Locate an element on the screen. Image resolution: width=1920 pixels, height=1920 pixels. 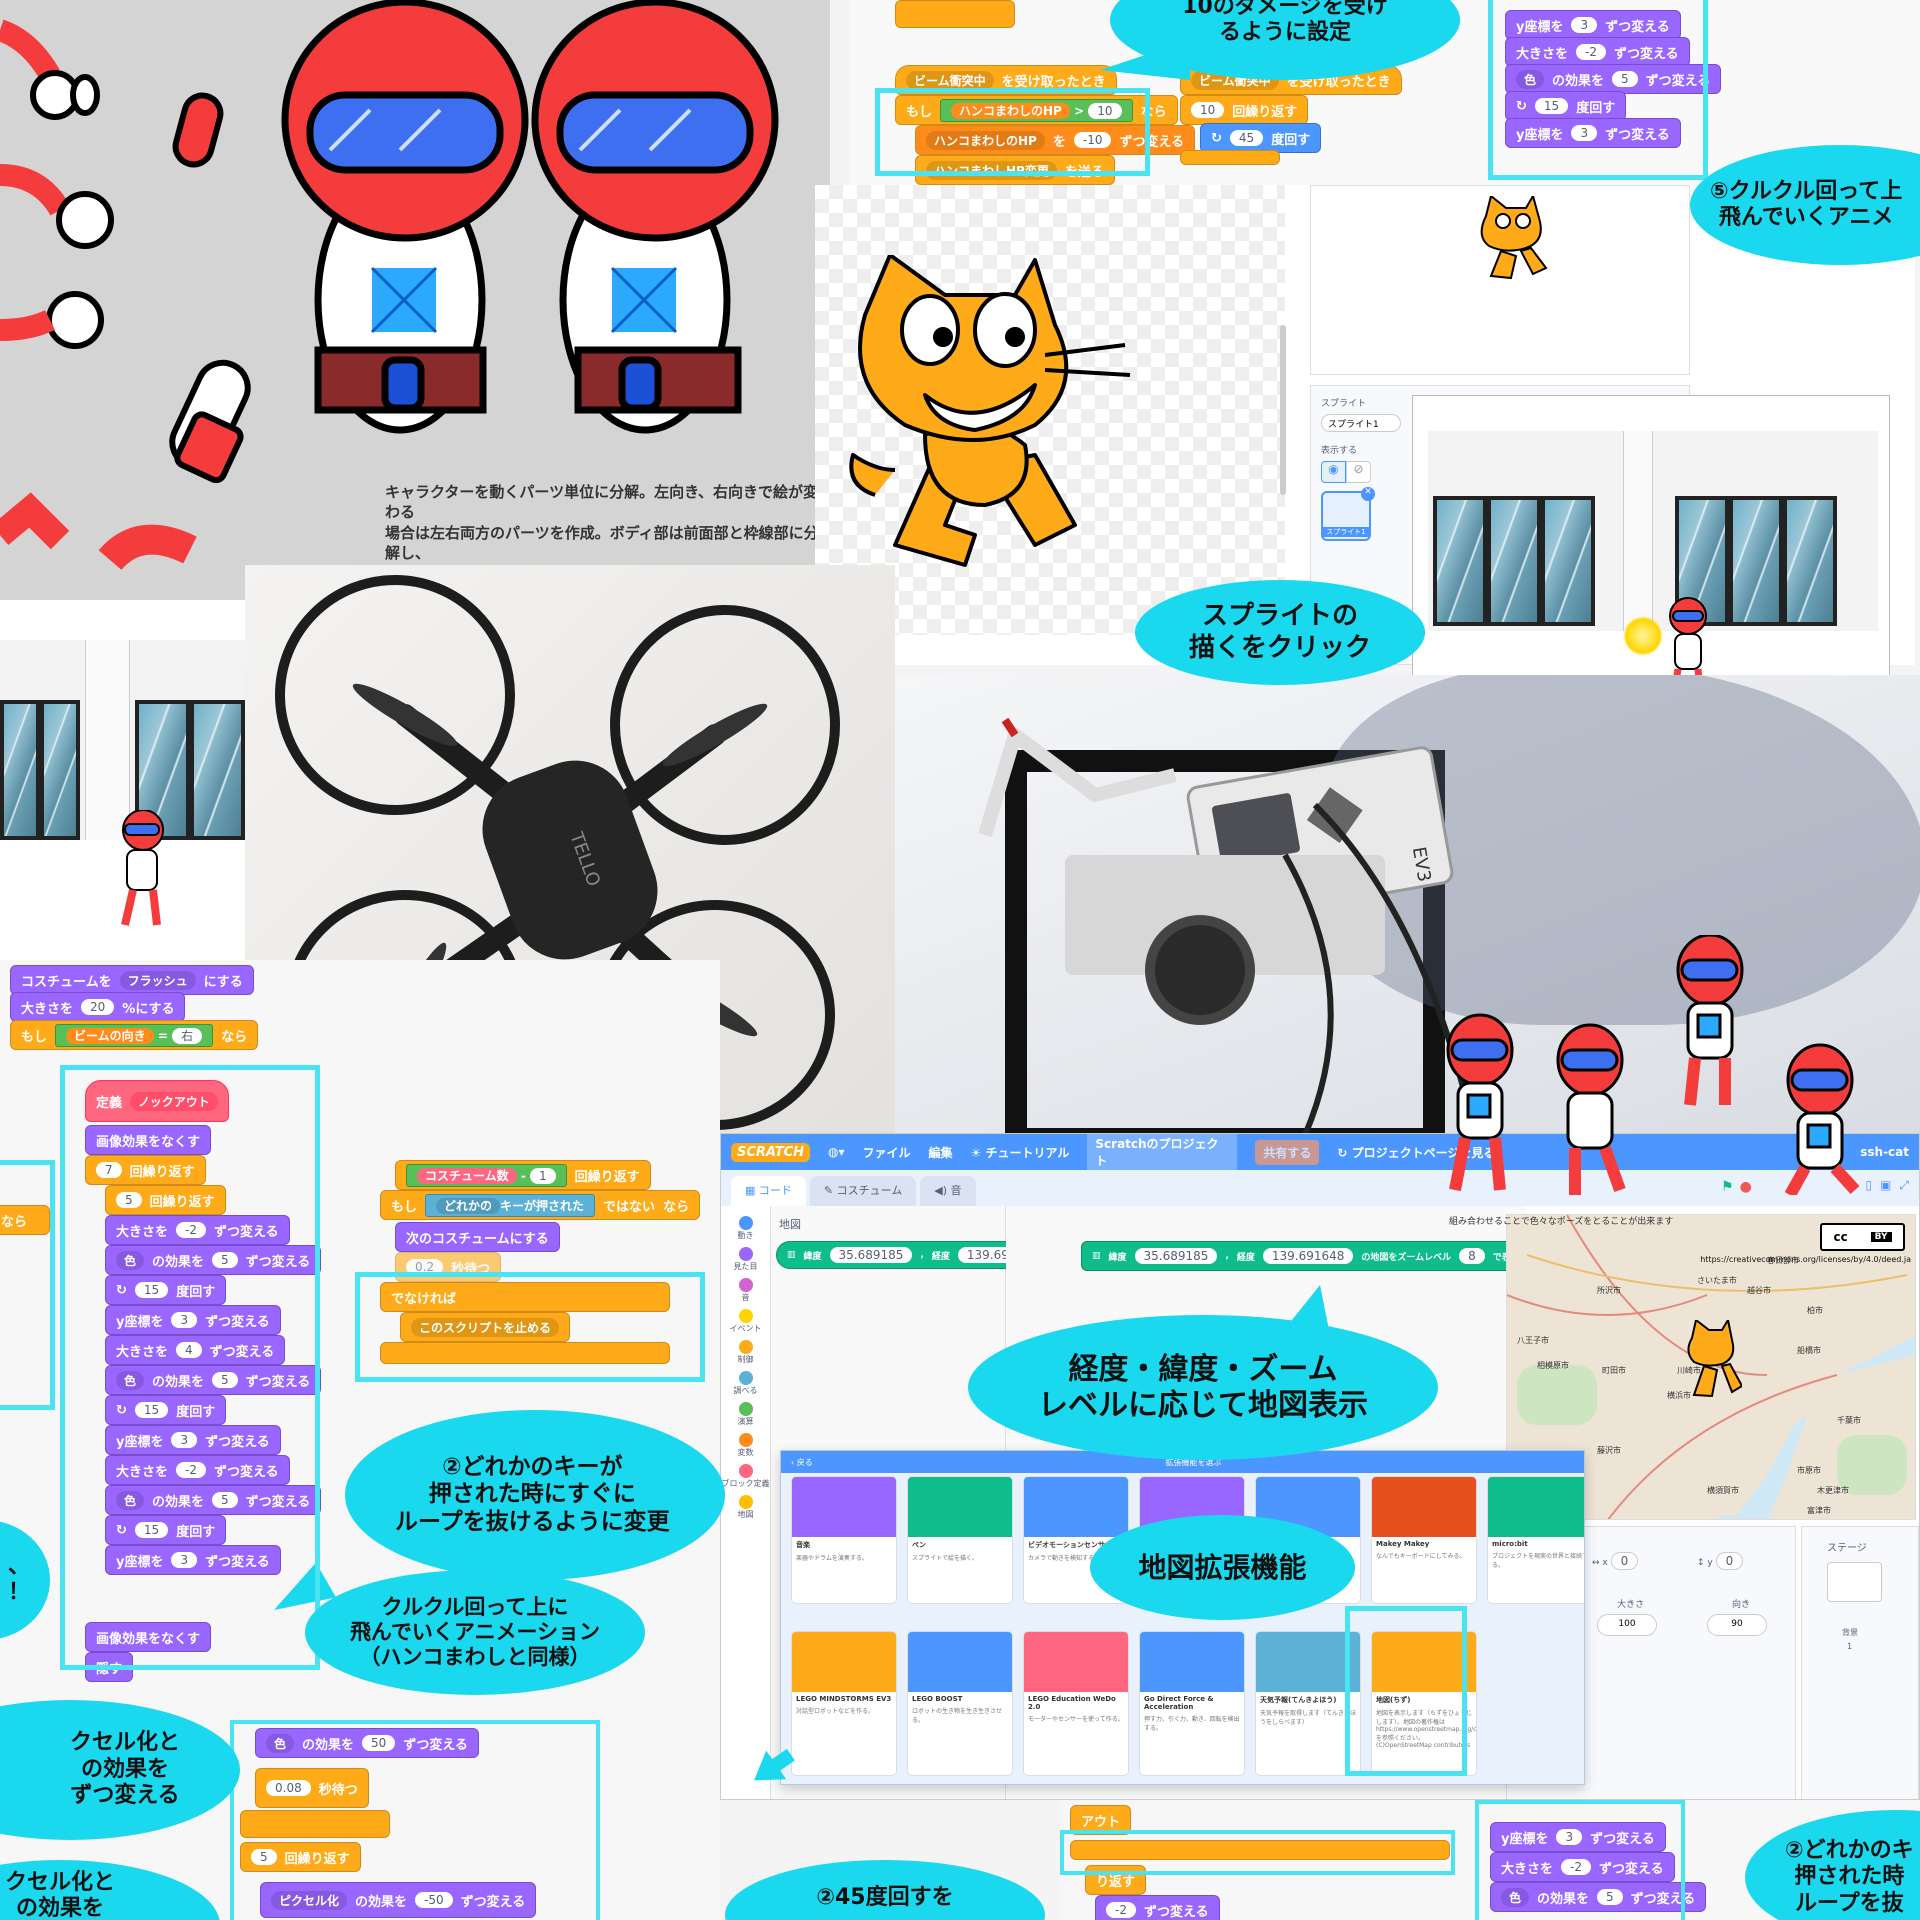
category-item: 変数 is located at coordinates (745, 1445).